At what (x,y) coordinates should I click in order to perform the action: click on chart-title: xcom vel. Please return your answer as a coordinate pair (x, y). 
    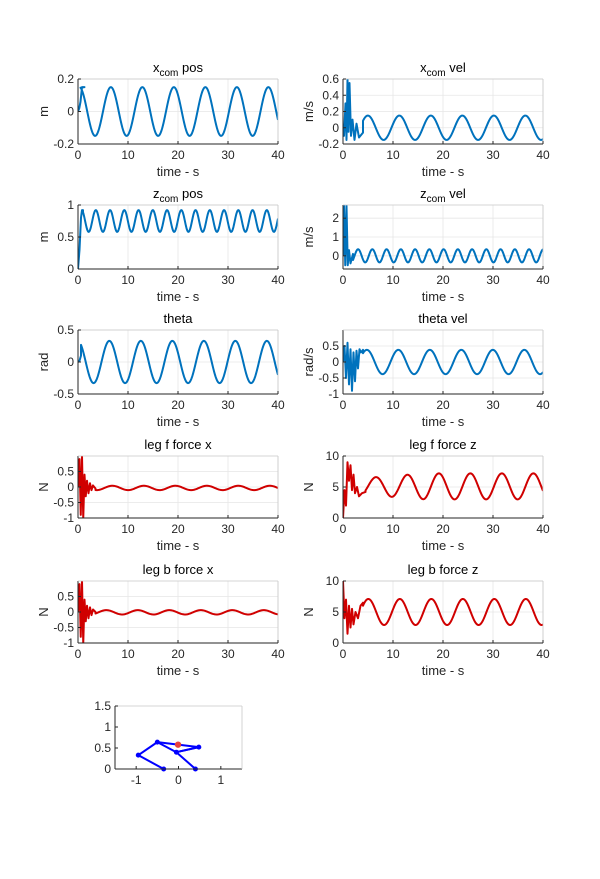
    Looking at the image, I should click on (443, 69).